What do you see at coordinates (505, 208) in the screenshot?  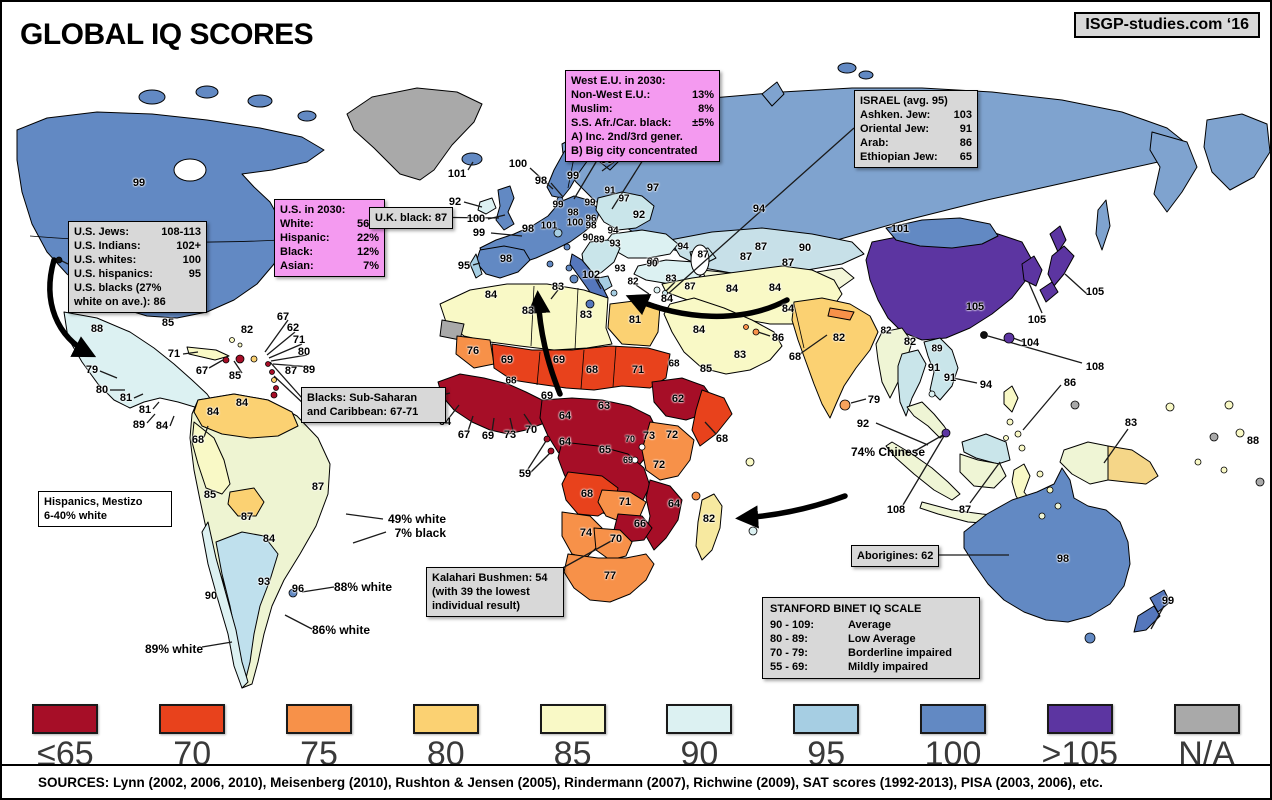 I see `region-uk` at bounding box center [505, 208].